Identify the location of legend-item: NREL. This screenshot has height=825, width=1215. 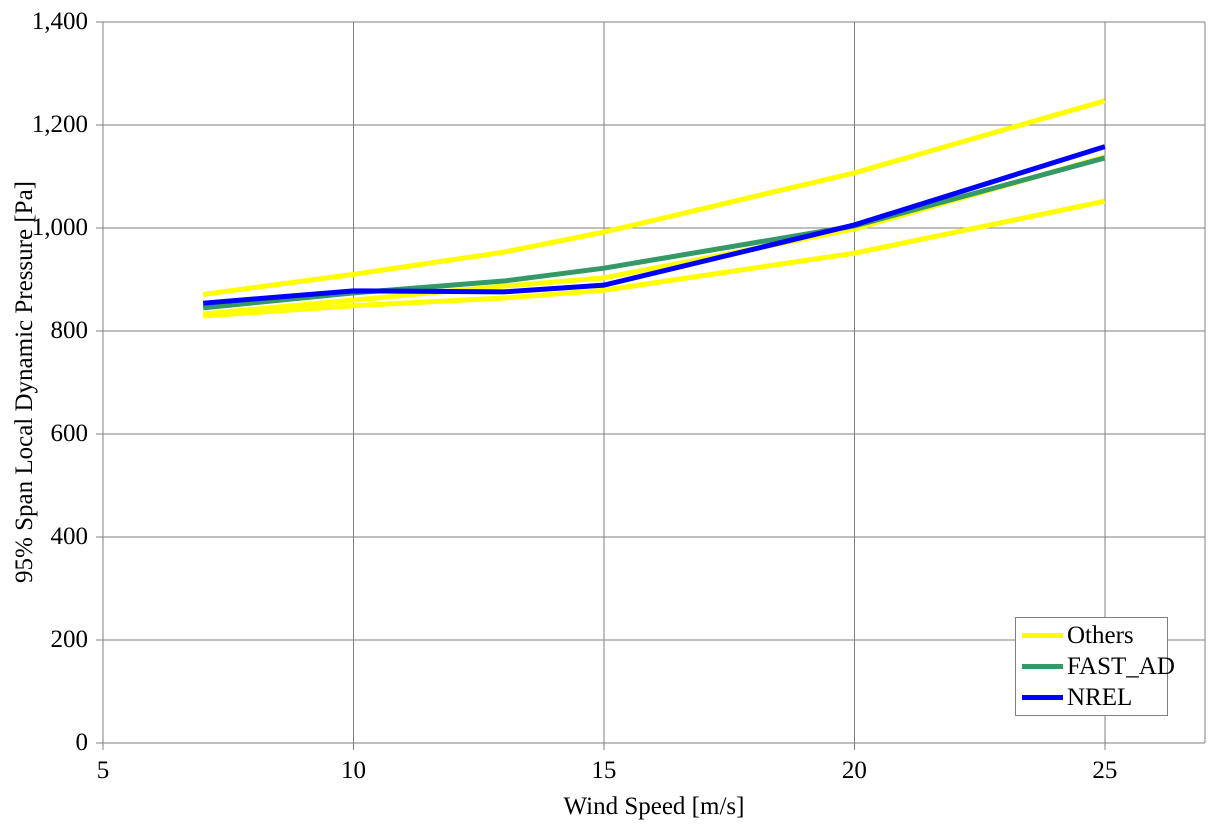
(1091, 697).